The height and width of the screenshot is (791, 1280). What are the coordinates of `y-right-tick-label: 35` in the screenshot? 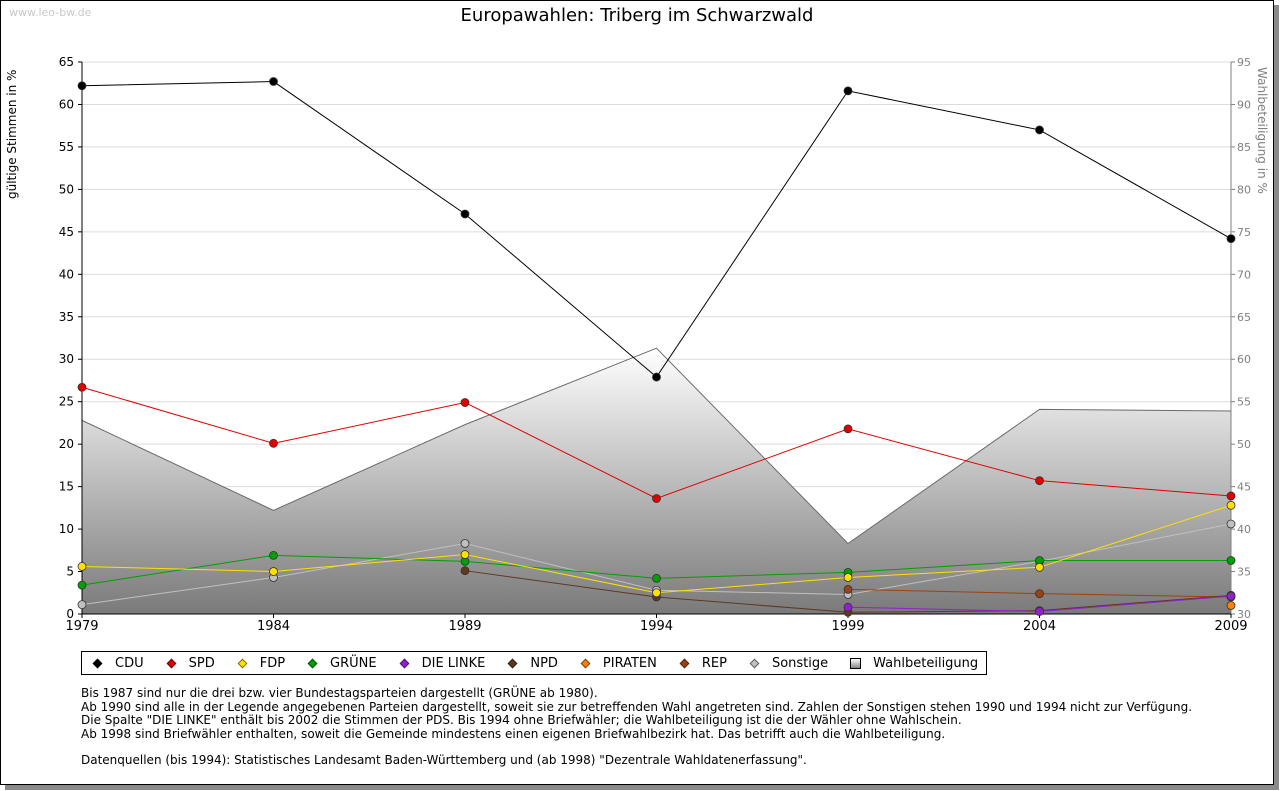 It's located at (1244, 572).